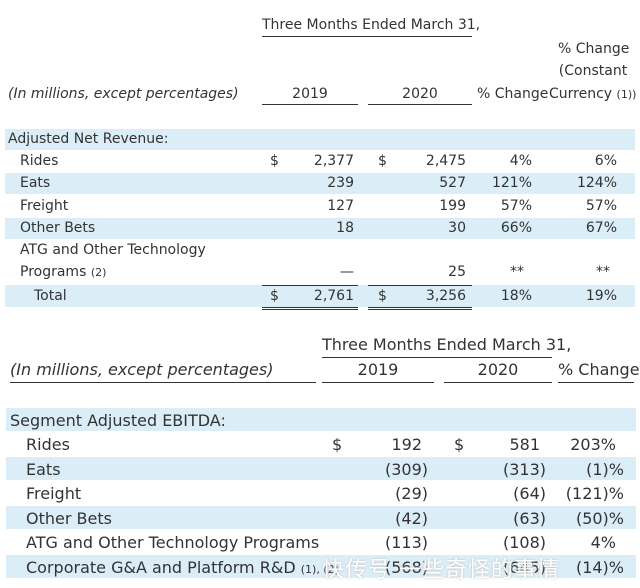 The height and width of the screenshot is (588, 640). What do you see at coordinates (605, 161) in the screenshot?
I see `cell-constant-rides: 6%` at bounding box center [605, 161].